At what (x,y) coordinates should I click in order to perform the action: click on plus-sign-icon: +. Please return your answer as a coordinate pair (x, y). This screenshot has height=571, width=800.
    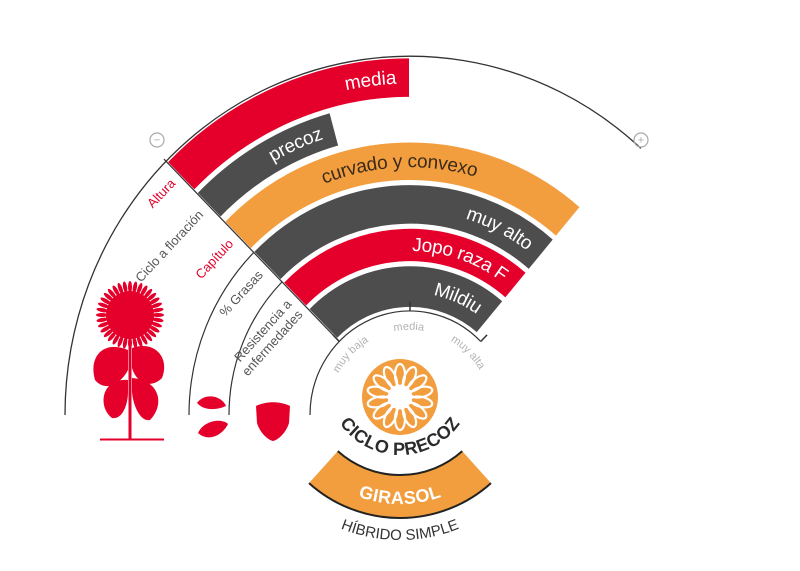
    Looking at the image, I should click on (641, 140).